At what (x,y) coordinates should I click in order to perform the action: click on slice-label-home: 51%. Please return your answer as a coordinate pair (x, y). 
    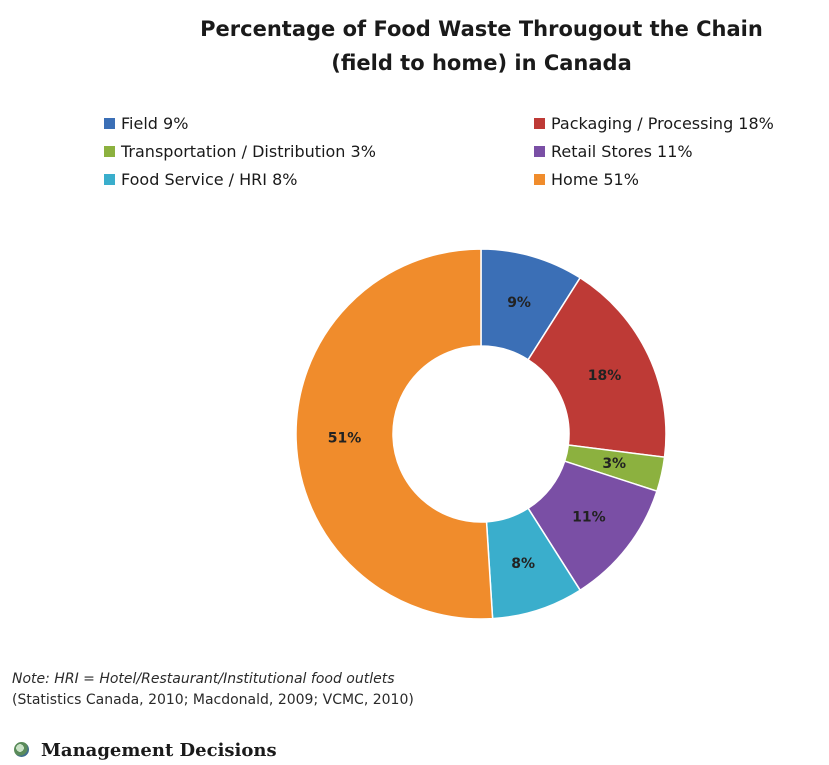
    Looking at the image, I should click on (345, 438).